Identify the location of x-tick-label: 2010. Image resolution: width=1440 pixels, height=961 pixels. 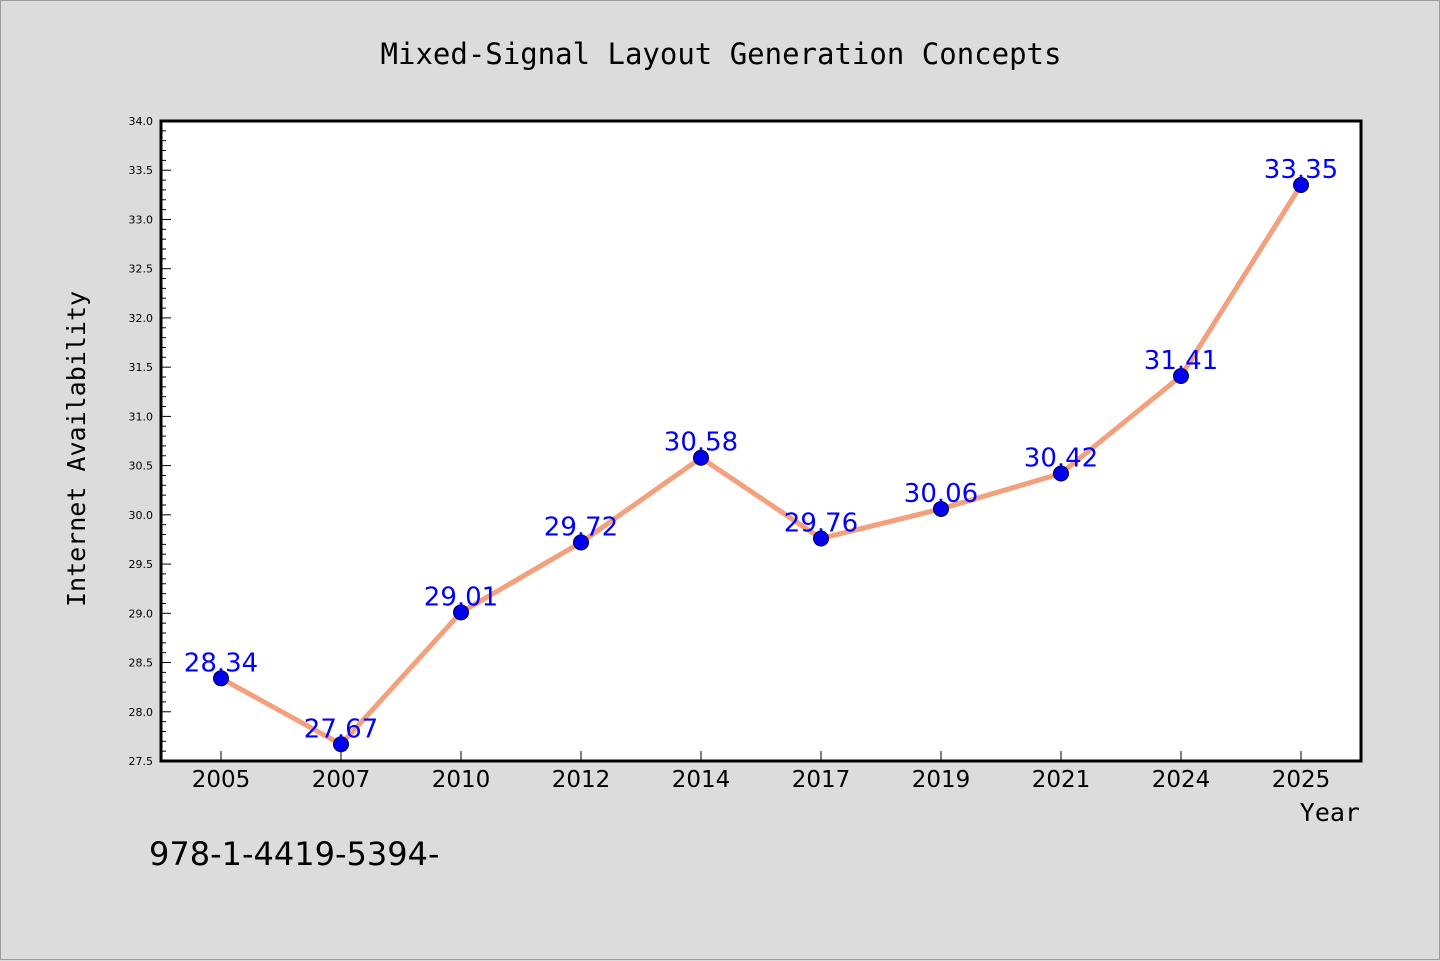
(461, 780).